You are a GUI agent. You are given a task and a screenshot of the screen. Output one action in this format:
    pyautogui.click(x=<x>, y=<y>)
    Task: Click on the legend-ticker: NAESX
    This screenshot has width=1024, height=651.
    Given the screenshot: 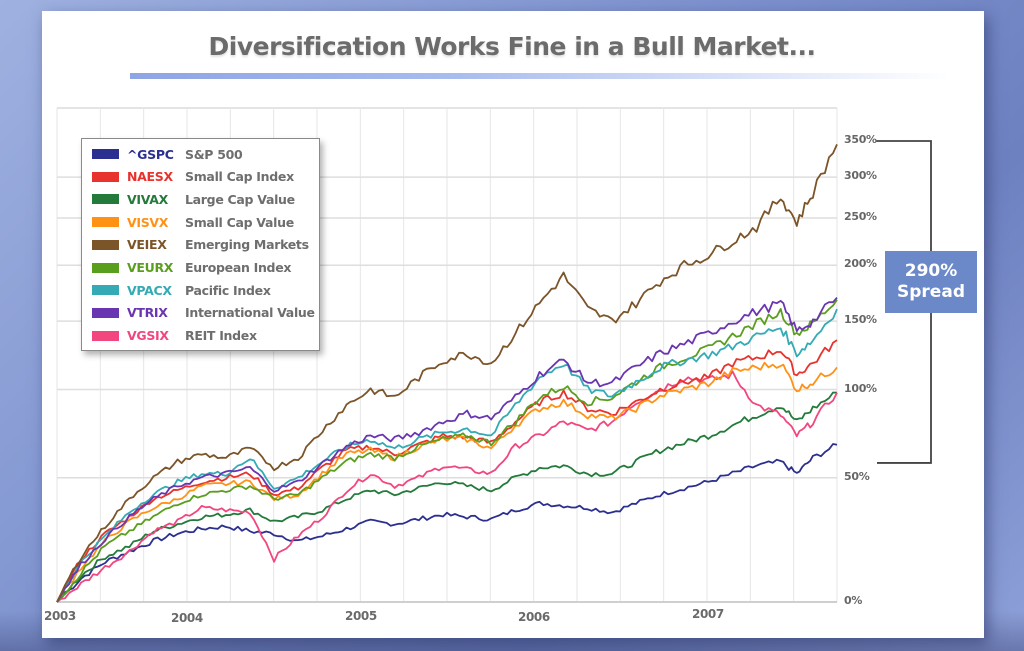 What is the action you would take?
    pyautogui.click(x=150, y=177)
    